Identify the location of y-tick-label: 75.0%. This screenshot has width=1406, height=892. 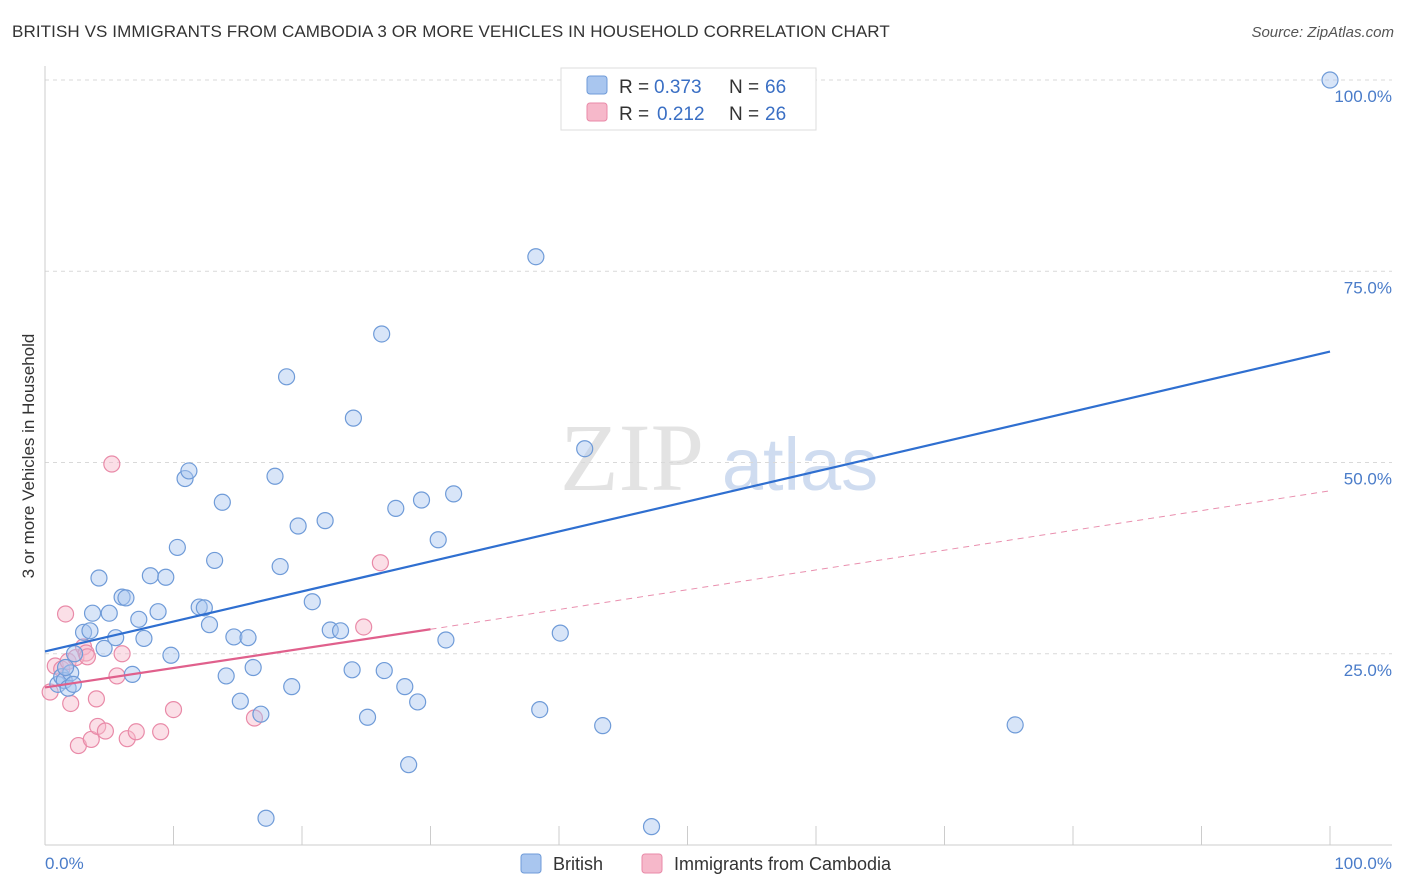
(1368, 287).